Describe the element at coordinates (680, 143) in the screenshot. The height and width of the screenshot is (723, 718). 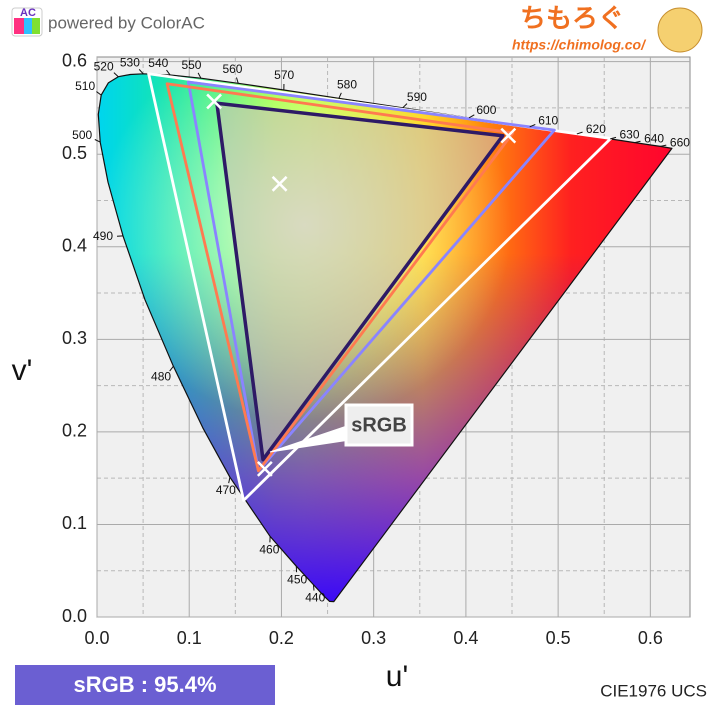
I see `wavelength-label: 660` at that location.